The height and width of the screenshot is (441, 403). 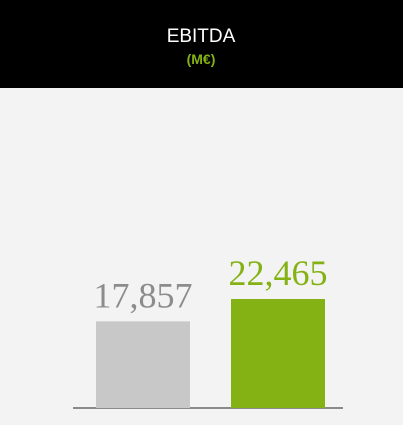 I want to click on chart-title: EBITDA, so click(x=201, y=36).